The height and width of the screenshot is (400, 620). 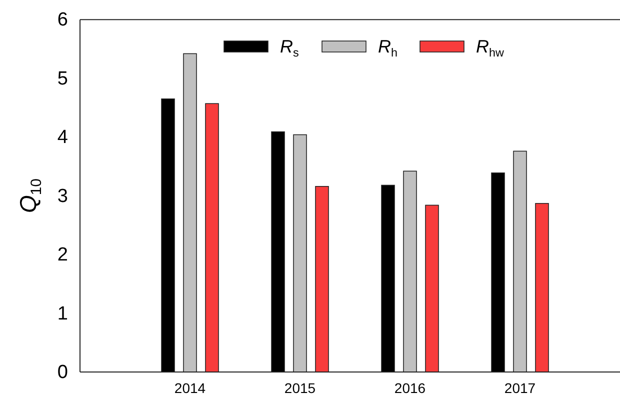 What do you see at coordinates (62, 20) in the screenshot?
I see `y-tick-label: 6` at bounding box center [62, 20].